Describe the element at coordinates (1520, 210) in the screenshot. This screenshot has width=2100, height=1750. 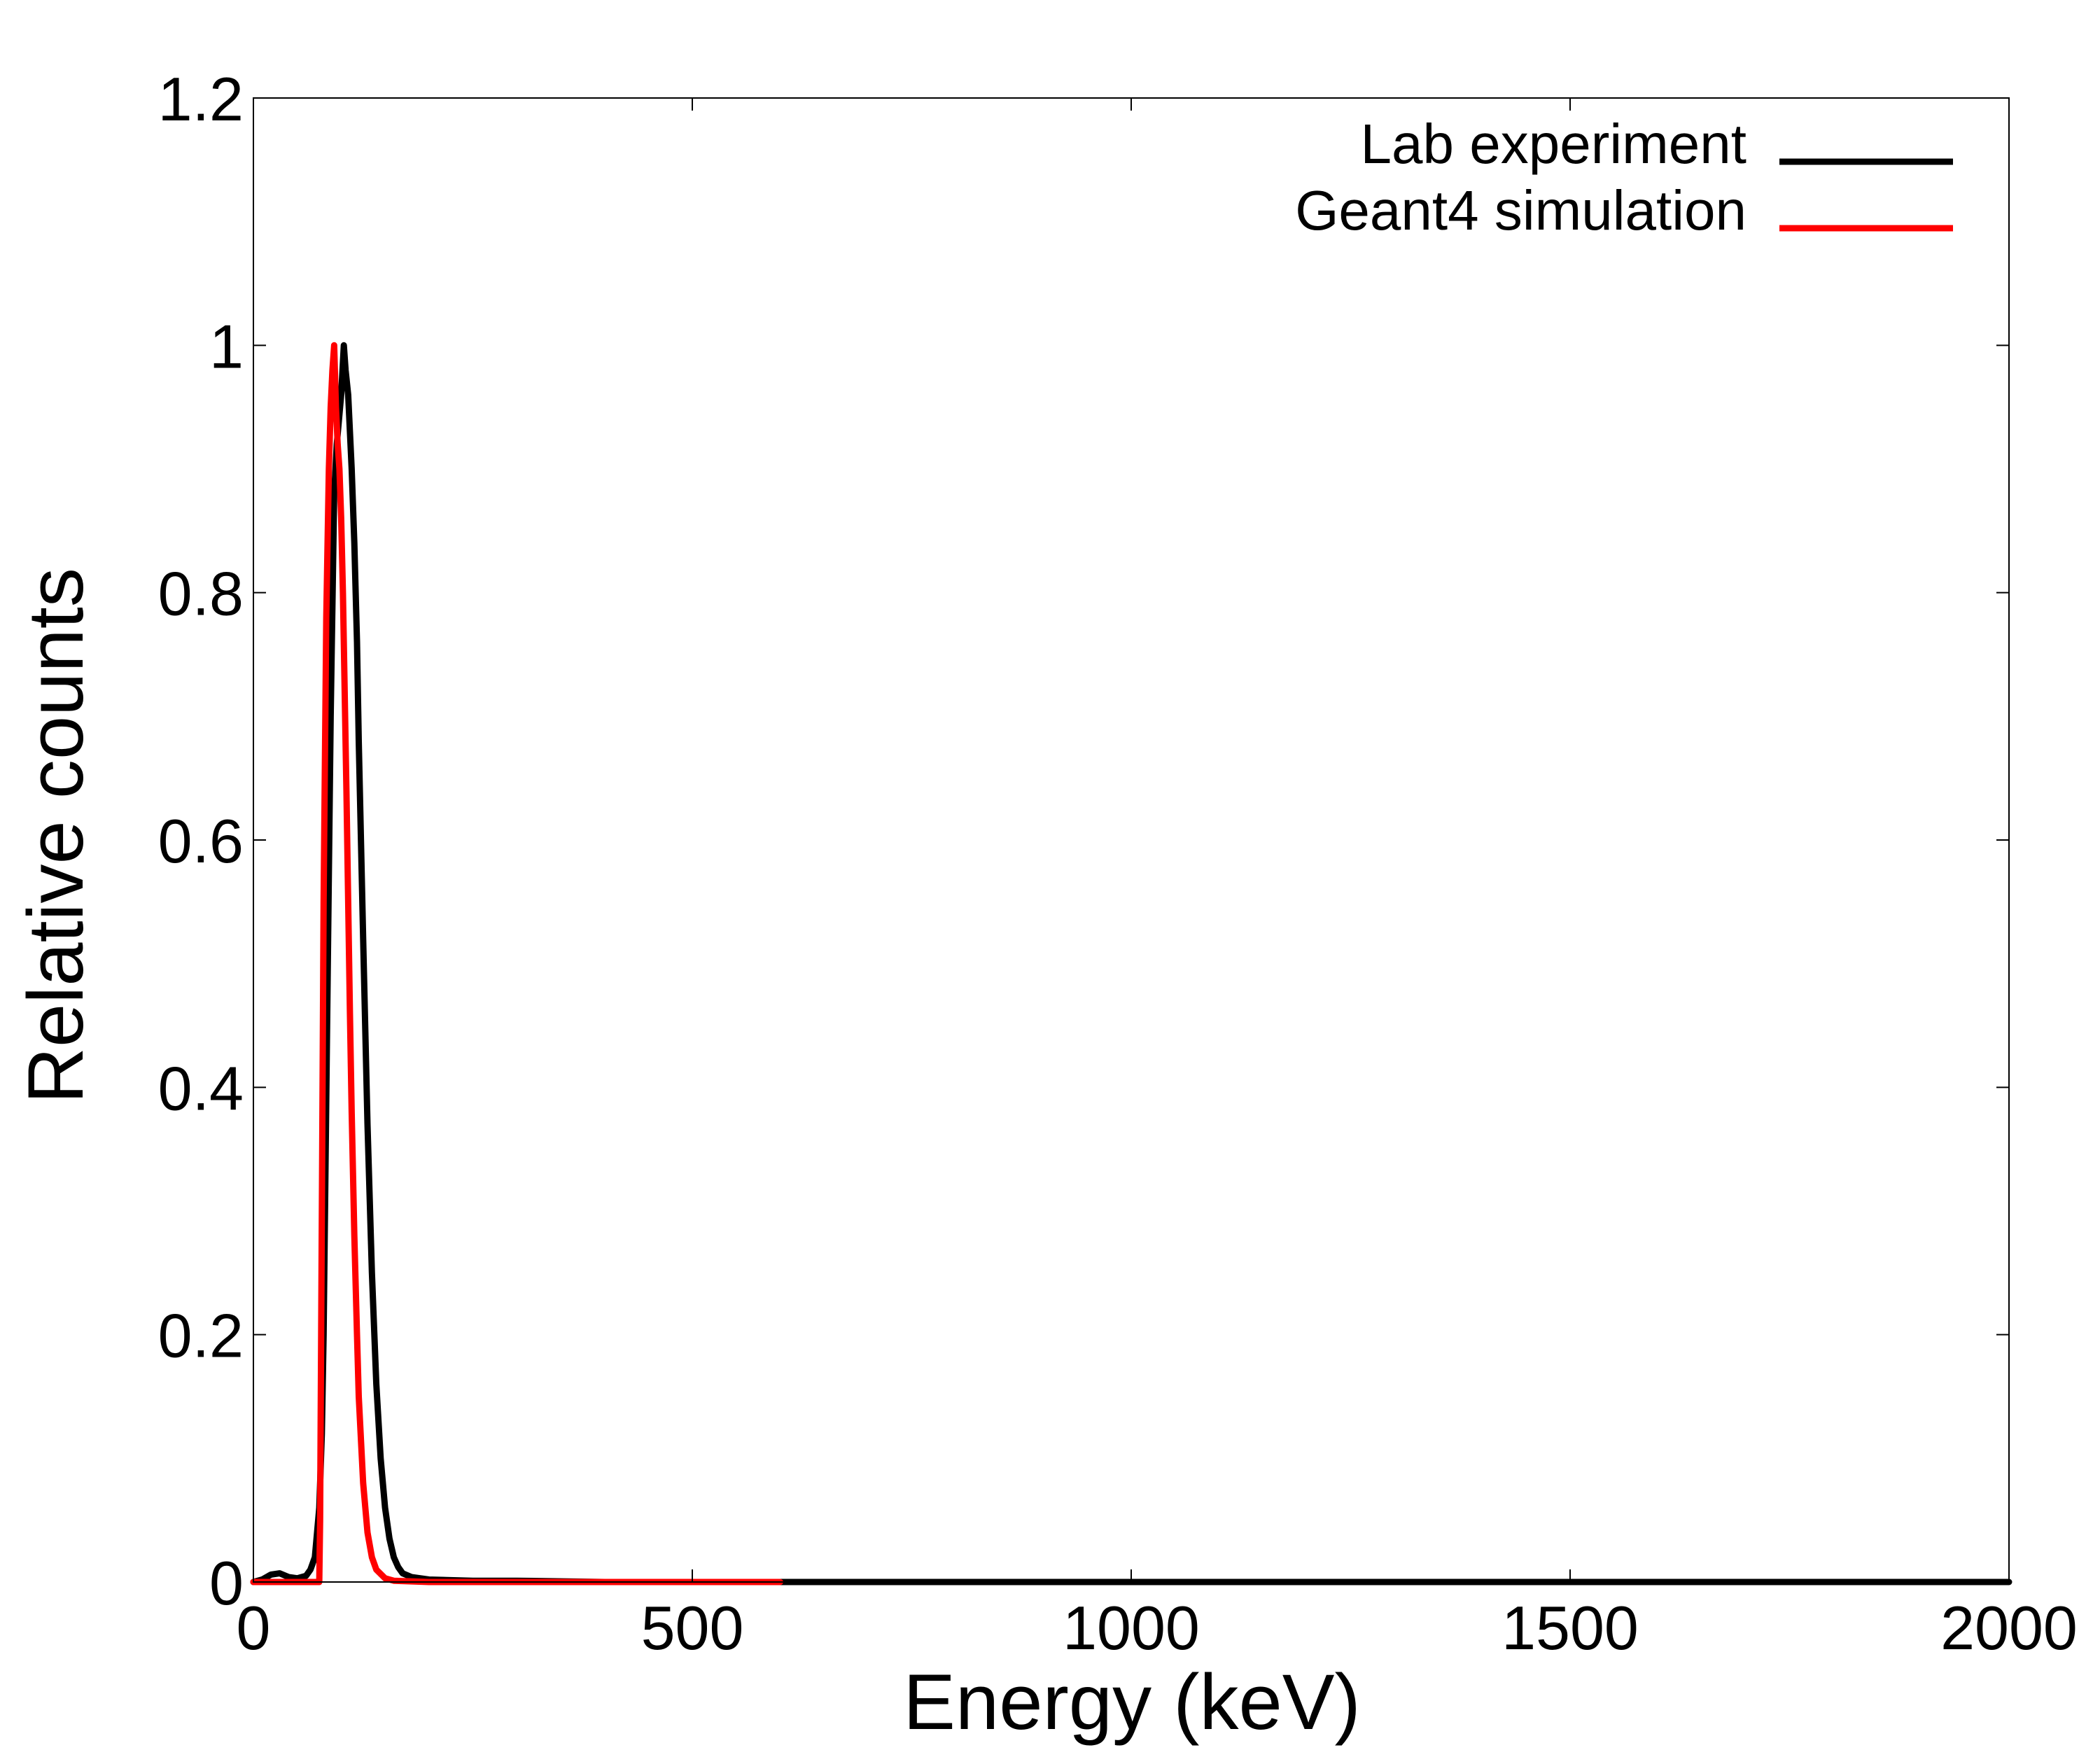
I see `legend-label: Geant4 simulation` at that location.